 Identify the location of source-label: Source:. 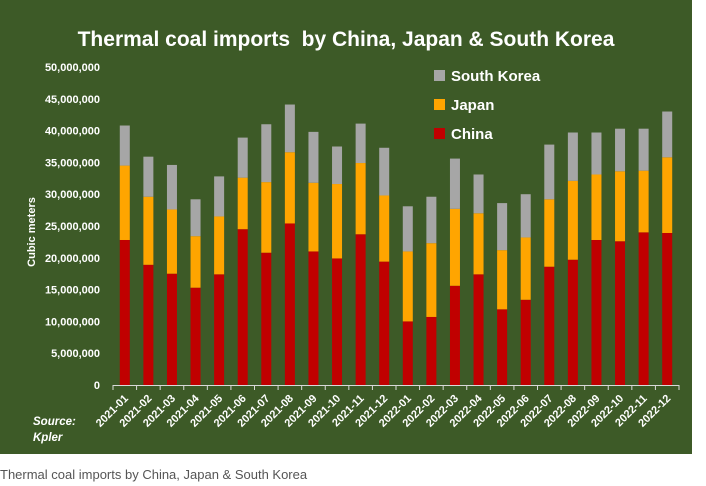
(54, 422).